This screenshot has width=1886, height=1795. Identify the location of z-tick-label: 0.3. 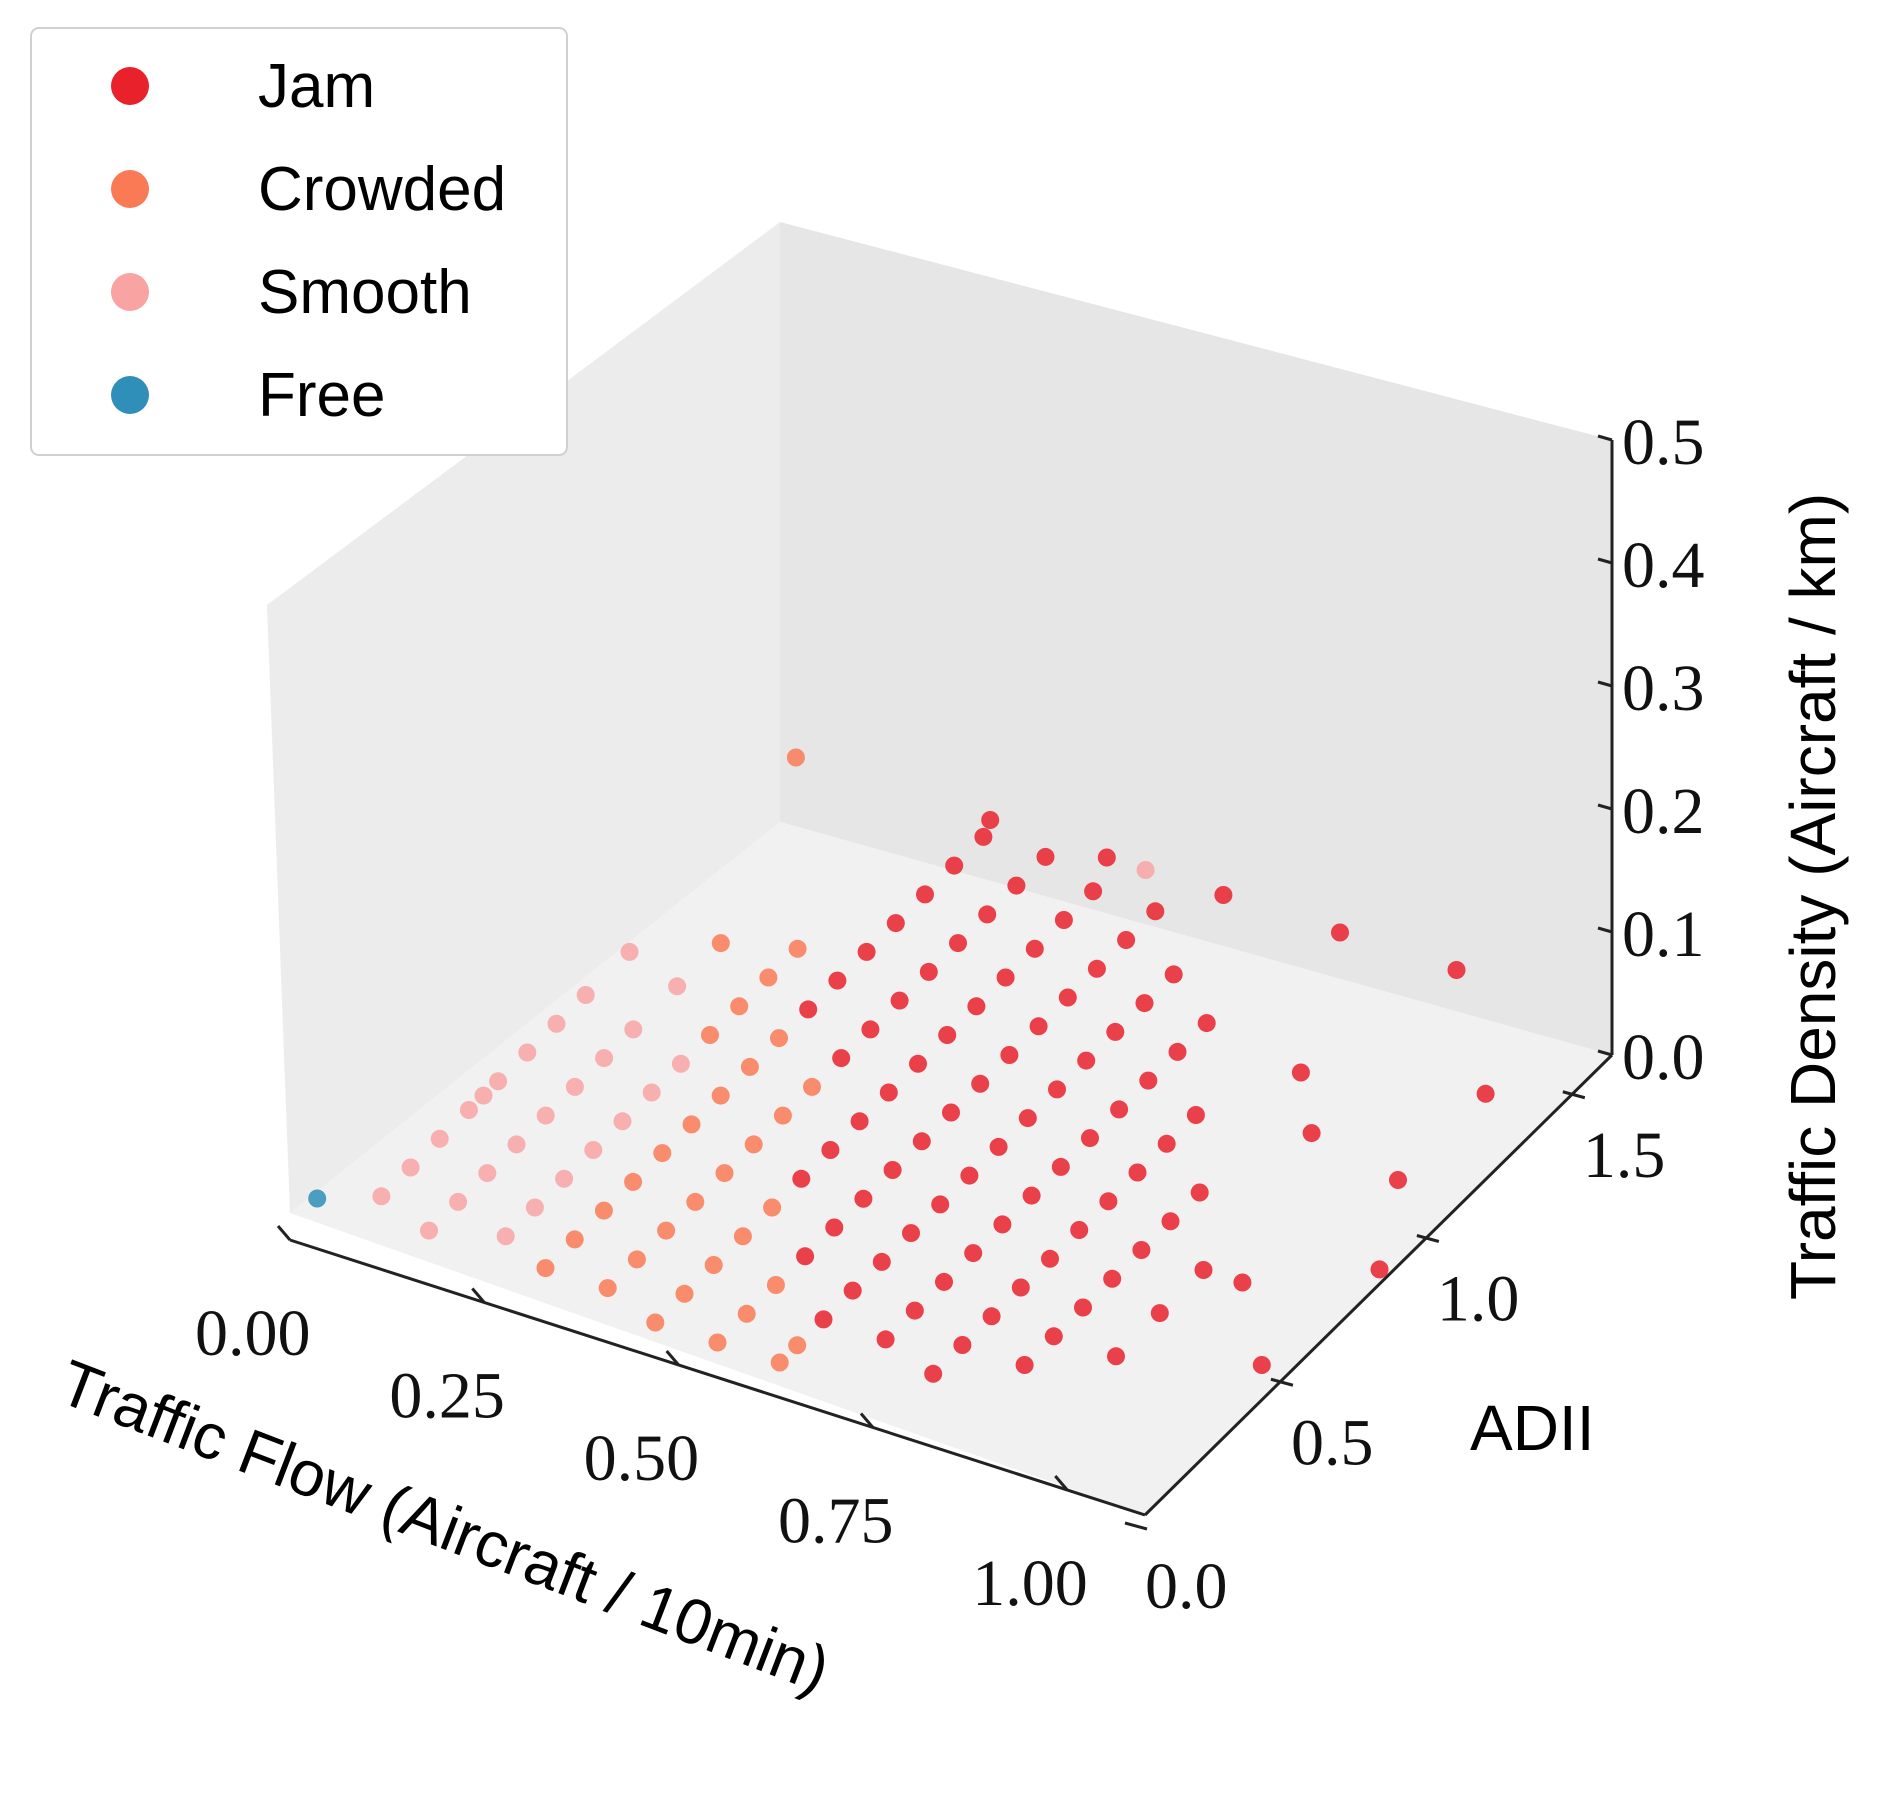
(1663, 688).